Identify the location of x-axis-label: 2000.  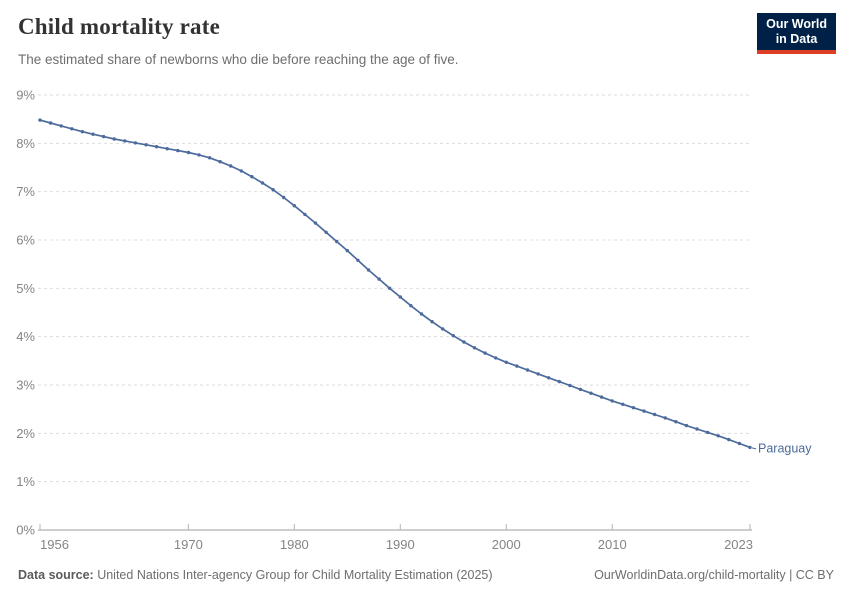
(506, 544).